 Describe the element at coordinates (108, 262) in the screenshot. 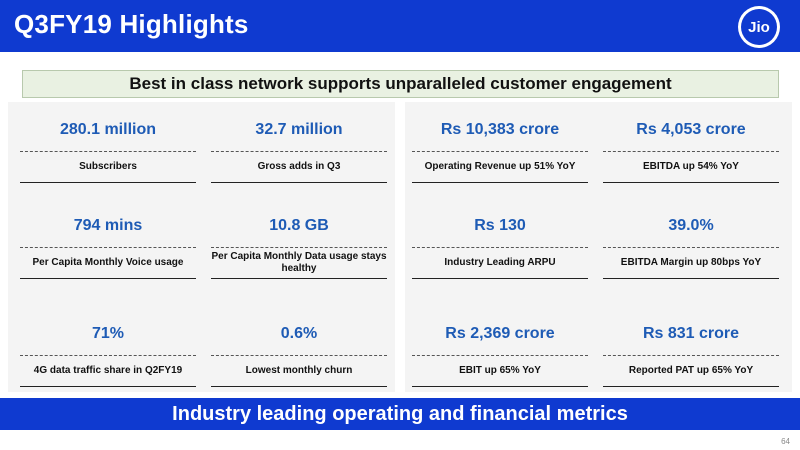

I see `metric-label: Per Capita Monthly Voice usage` at that location.